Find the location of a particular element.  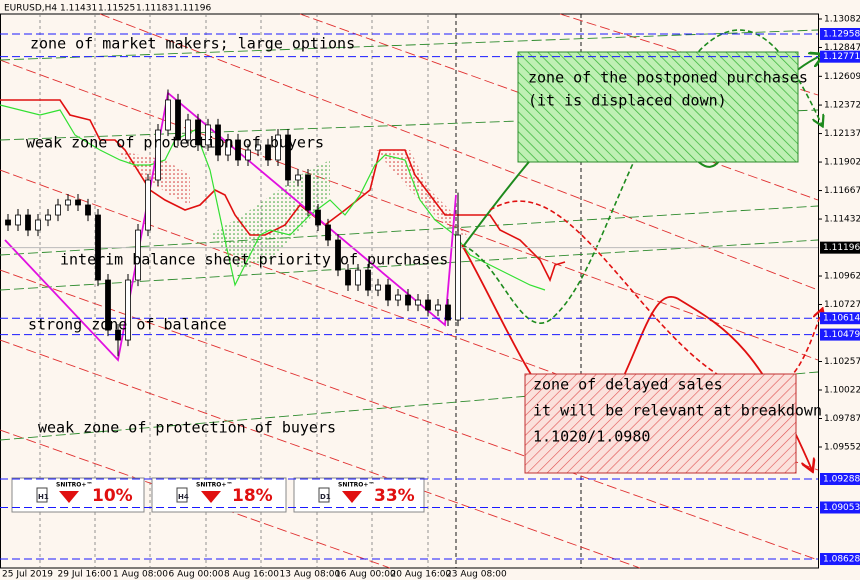

x-tick-label: 25 Jul 2019 is located at coordinates (27, 575).